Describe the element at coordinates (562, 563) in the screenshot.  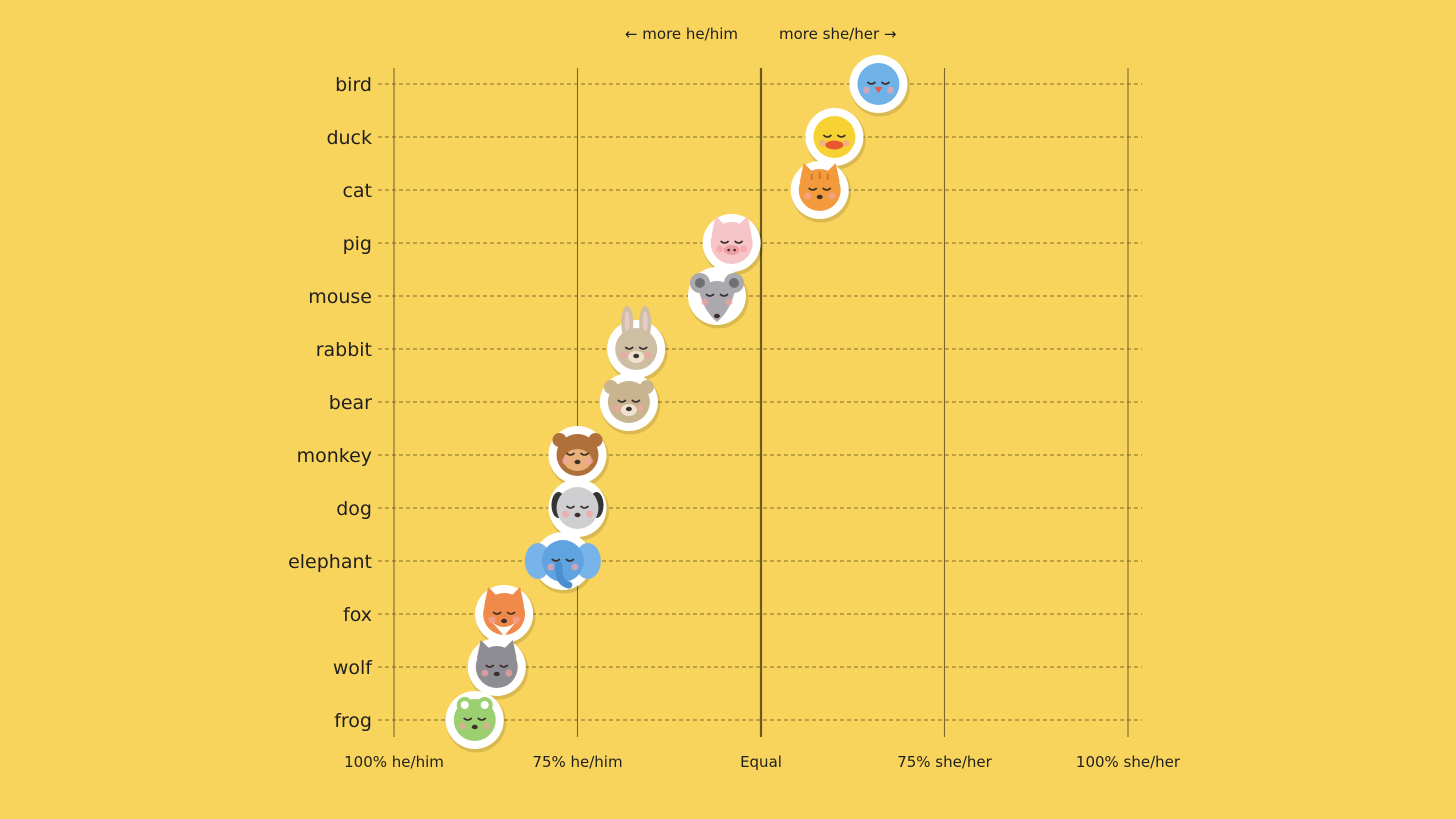
I see `elephant-icon` at that location.